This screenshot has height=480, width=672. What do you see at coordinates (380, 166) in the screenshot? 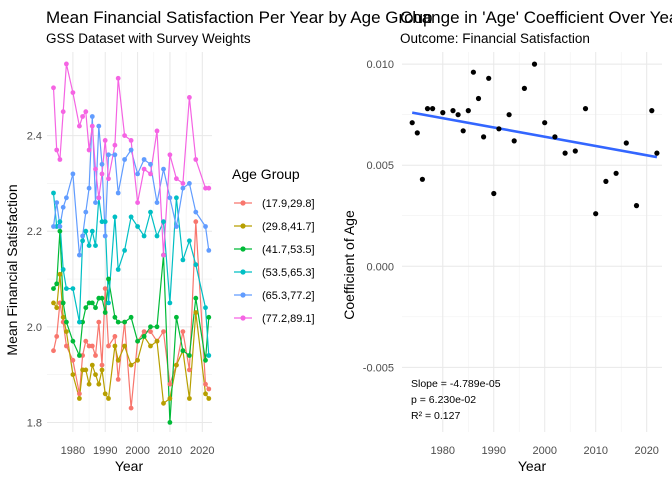
I see `y-tick-label: 0.005` at bounding box center [380, 166].